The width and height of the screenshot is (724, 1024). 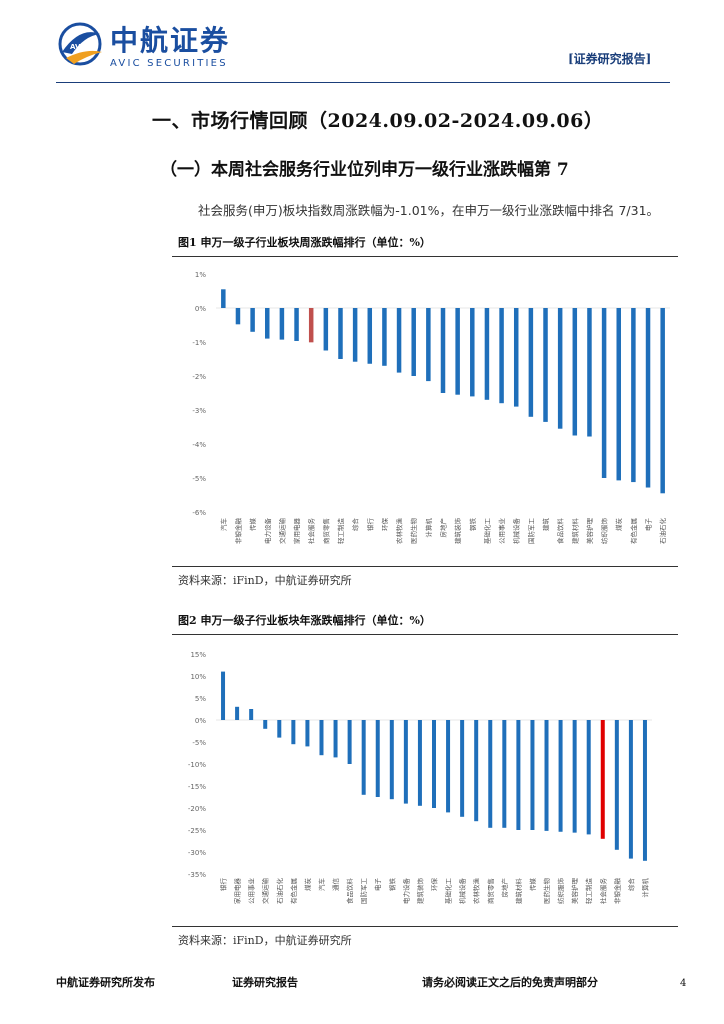 What do you see at coordinates (251, 891) in the screenshot?
I see `yearly-category-label: 公用事业` at bounding box center [251, 891].